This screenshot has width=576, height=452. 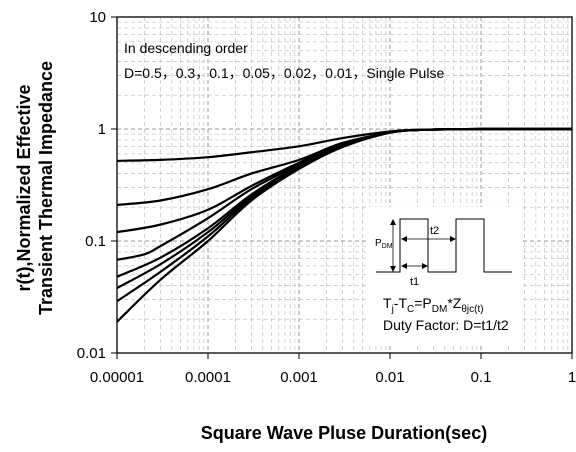 What do you see at coordinates (404, 239) in the screenshot?
I see `t2-arrow-left` at bounding box center [404, 239].